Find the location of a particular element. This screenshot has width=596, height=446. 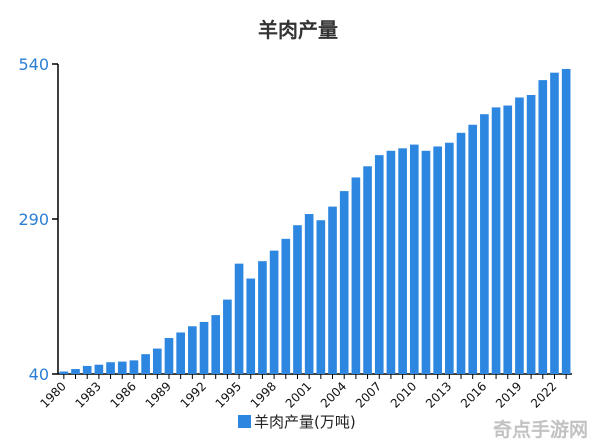

x-tick-label: 2022 is located at coordinates (543, 394).